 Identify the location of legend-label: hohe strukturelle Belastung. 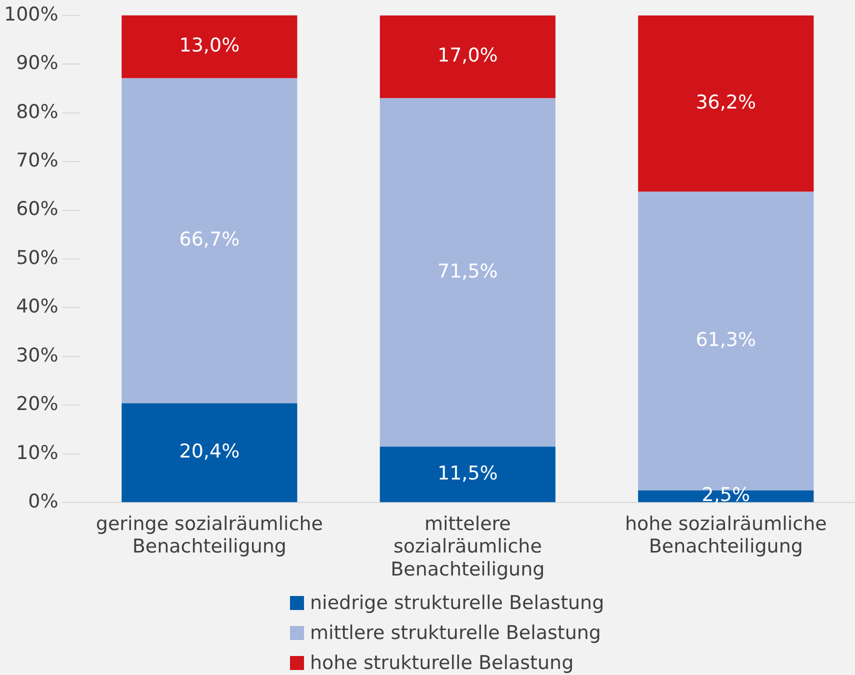
(442, 663).